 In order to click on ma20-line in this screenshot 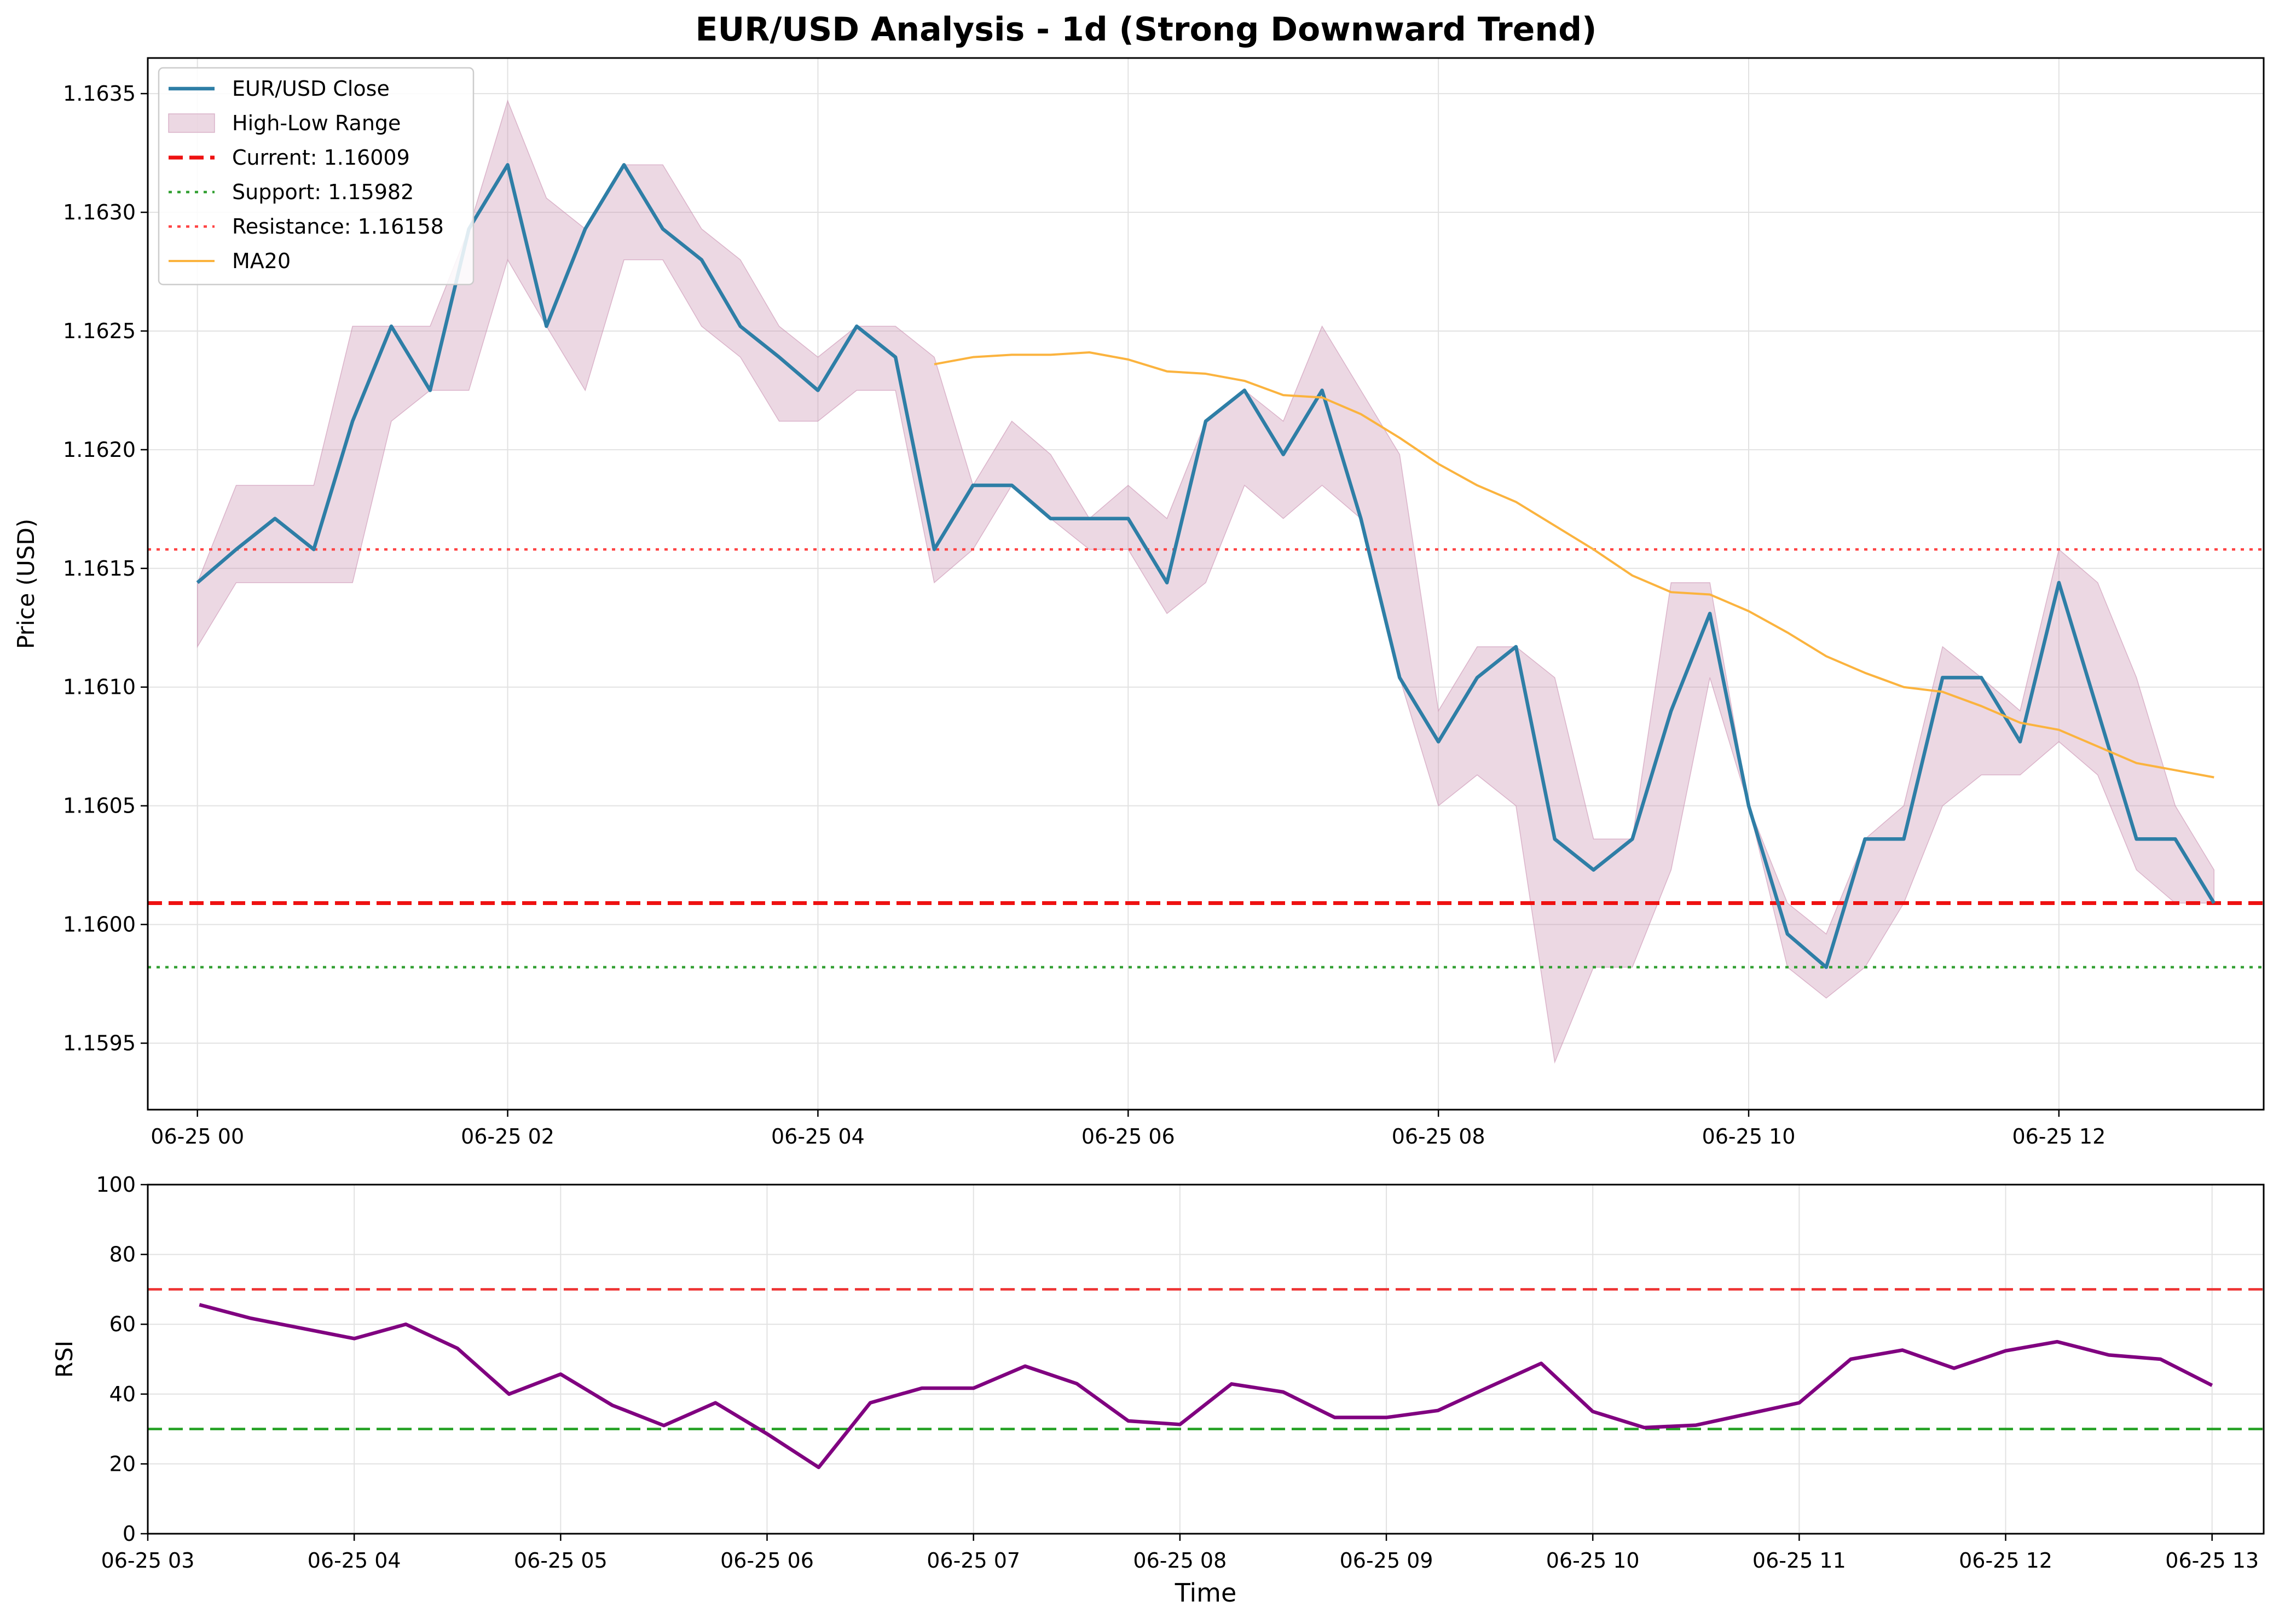, I will do `click(1574, 565)`.